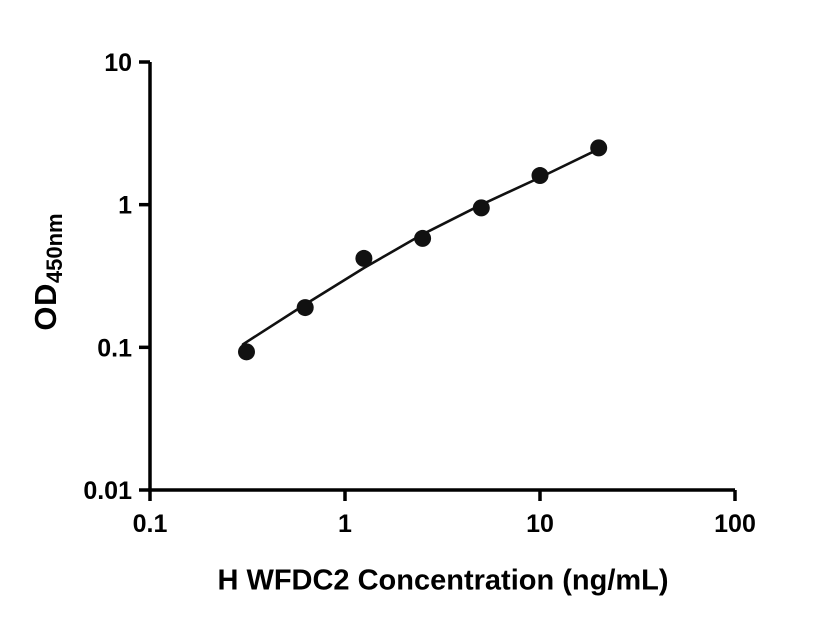  What do you see at coordinates (125, 206) in the screenshot?
I see `y-tick-label: 1` at bounding box center [125, 206].